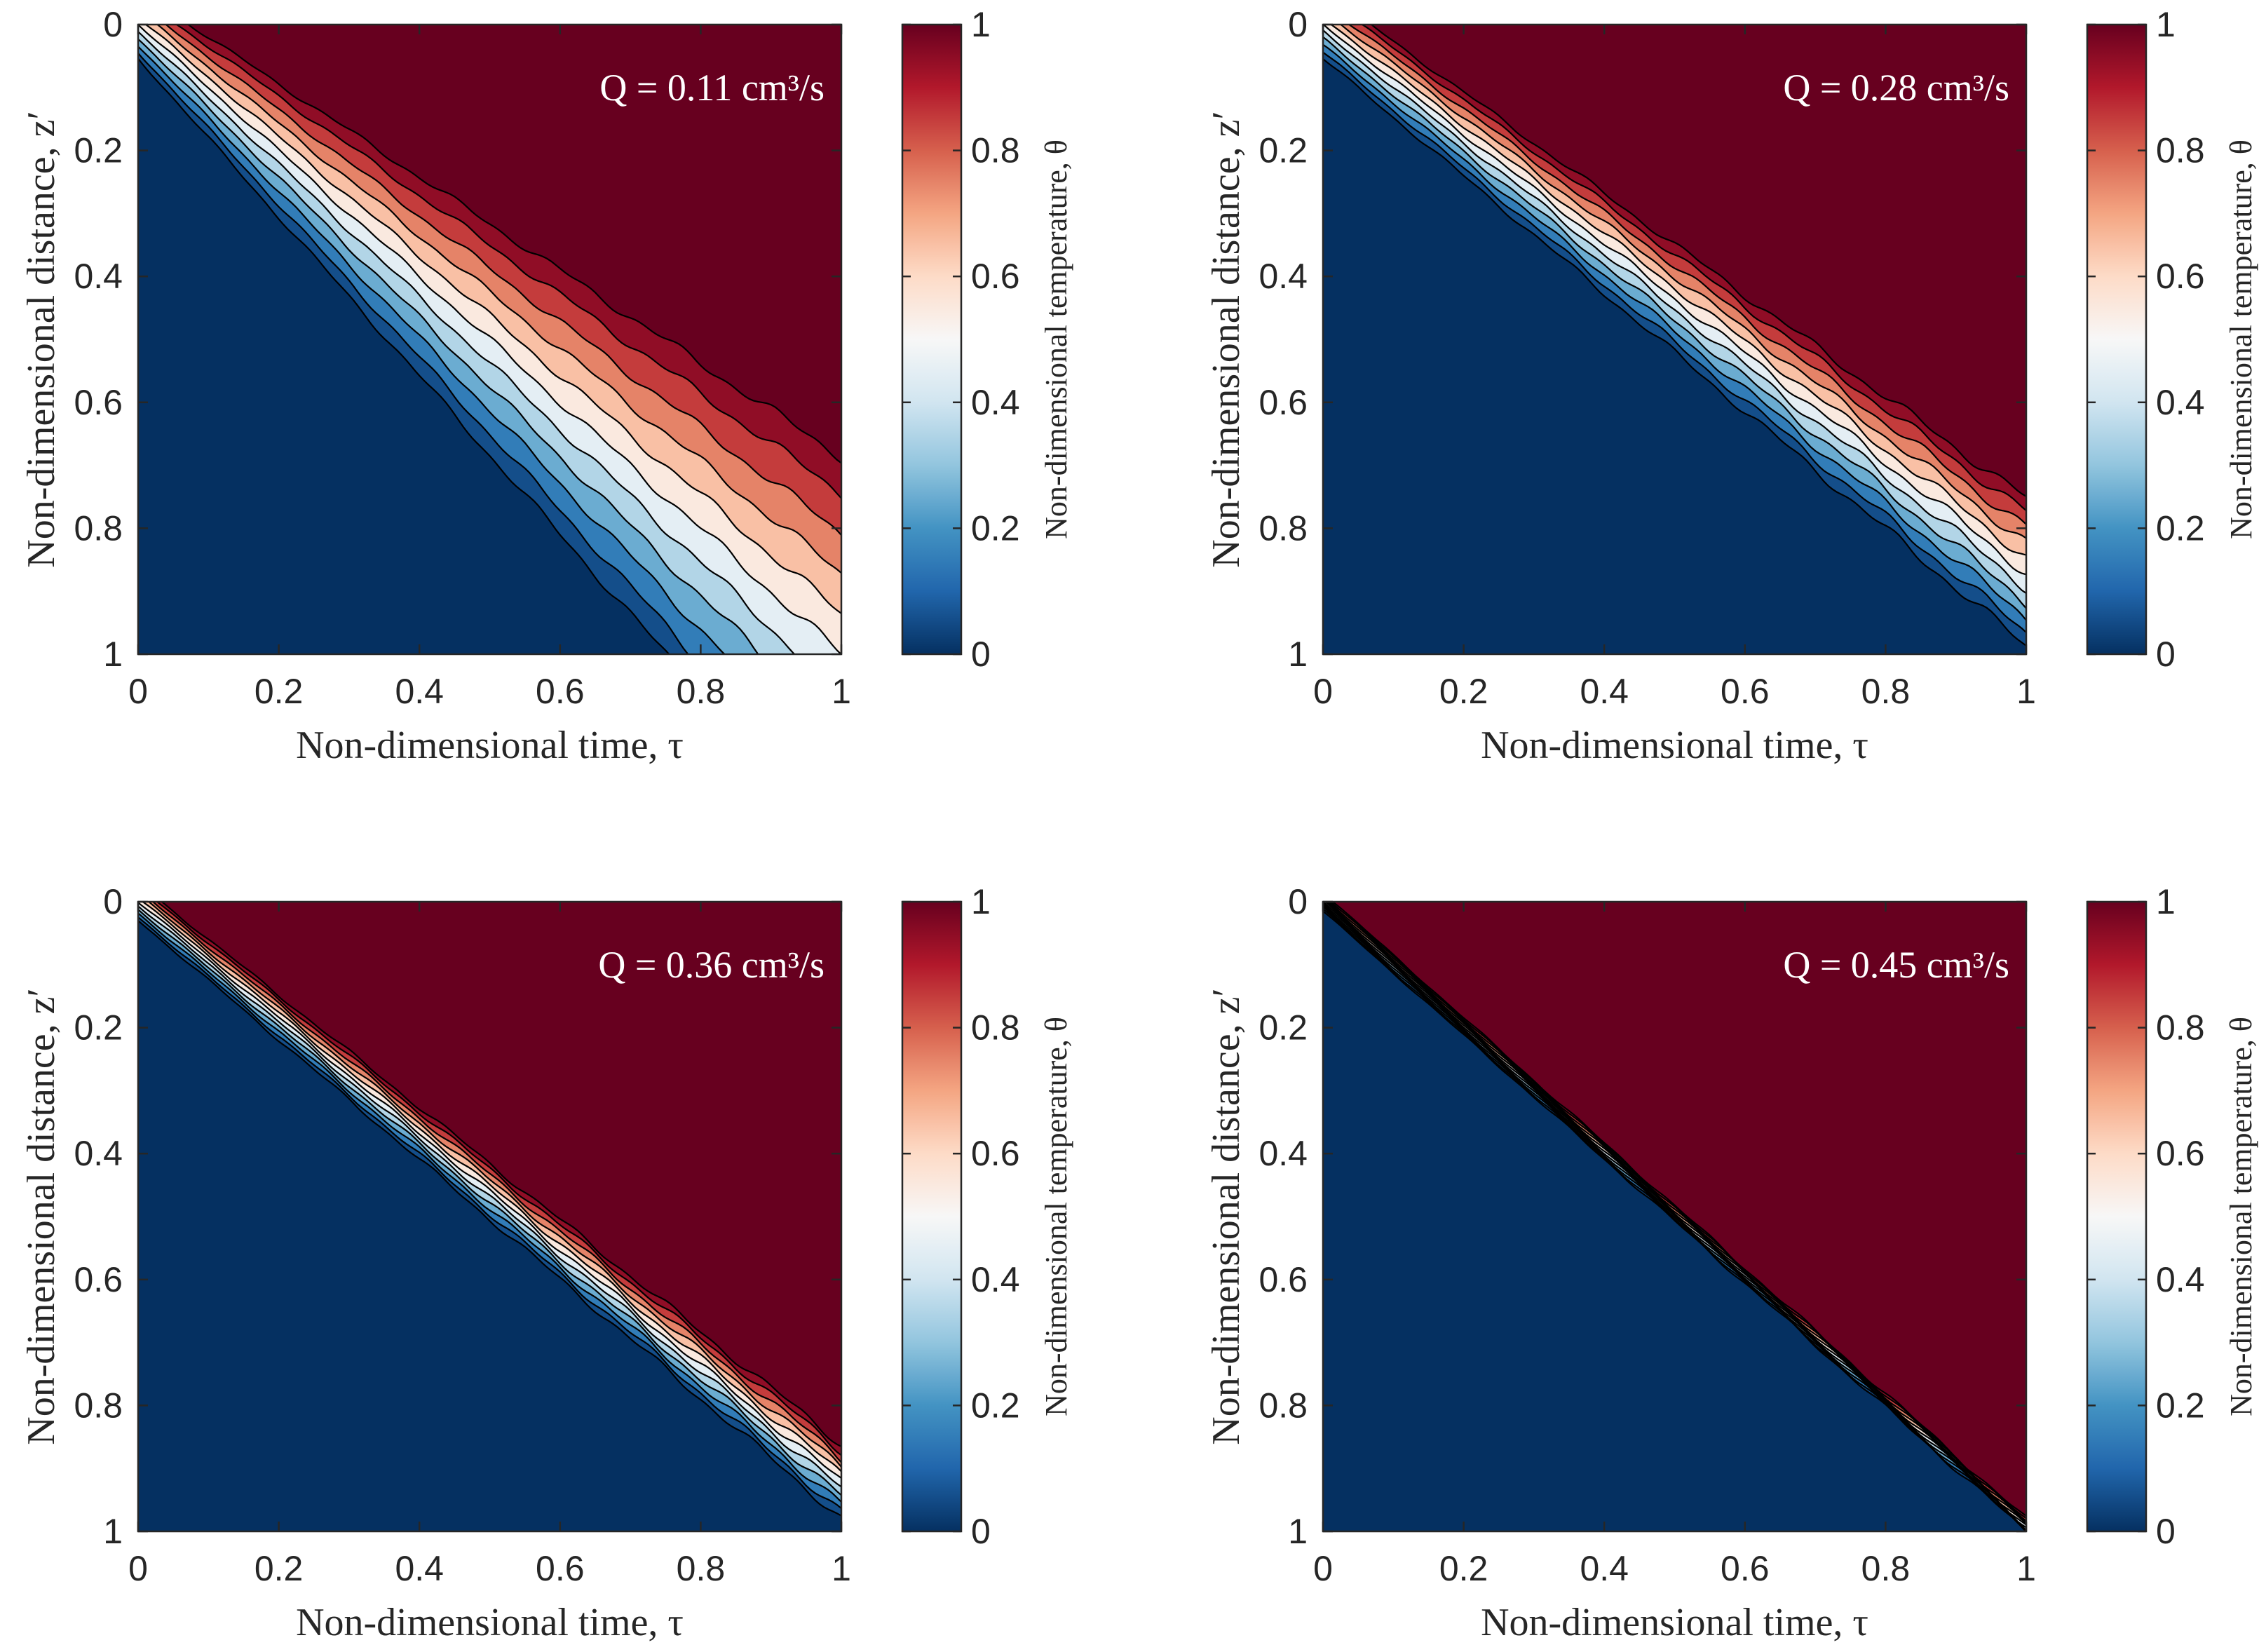 Image resolution: width=2266 pixels, height=1652 pixels. What do you see at coordinates (712, 88) in the screenshot?
I see `flow-rate-annotation: Q = 0.11 cm³/s` at bounding box center [712, 88].